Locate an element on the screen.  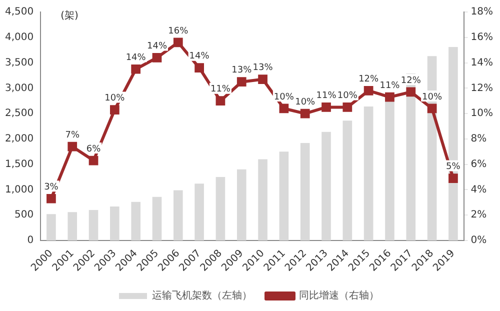
data-label: 7% is located at coordinates (72, 135).